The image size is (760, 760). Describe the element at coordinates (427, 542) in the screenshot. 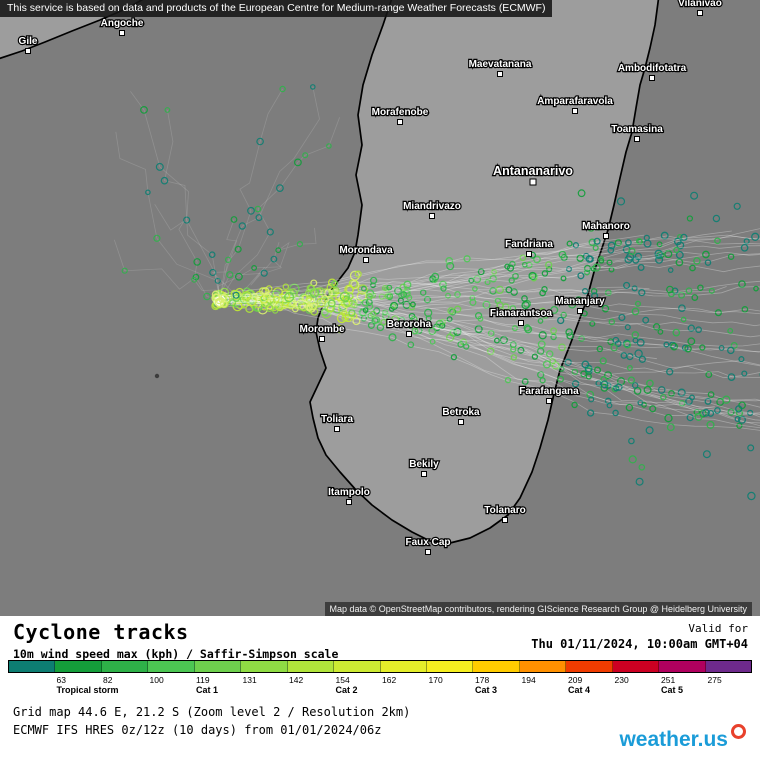

I see `city-label: Faux Cap` at that location.